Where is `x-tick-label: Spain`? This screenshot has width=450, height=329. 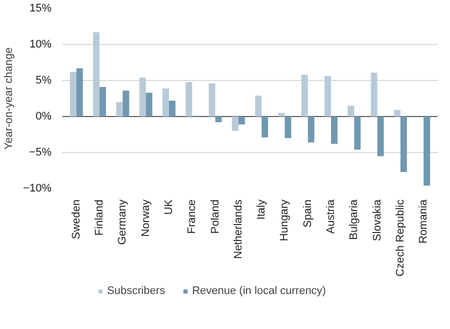 x-tick-label: Spain is located at coordinates (308, 213).